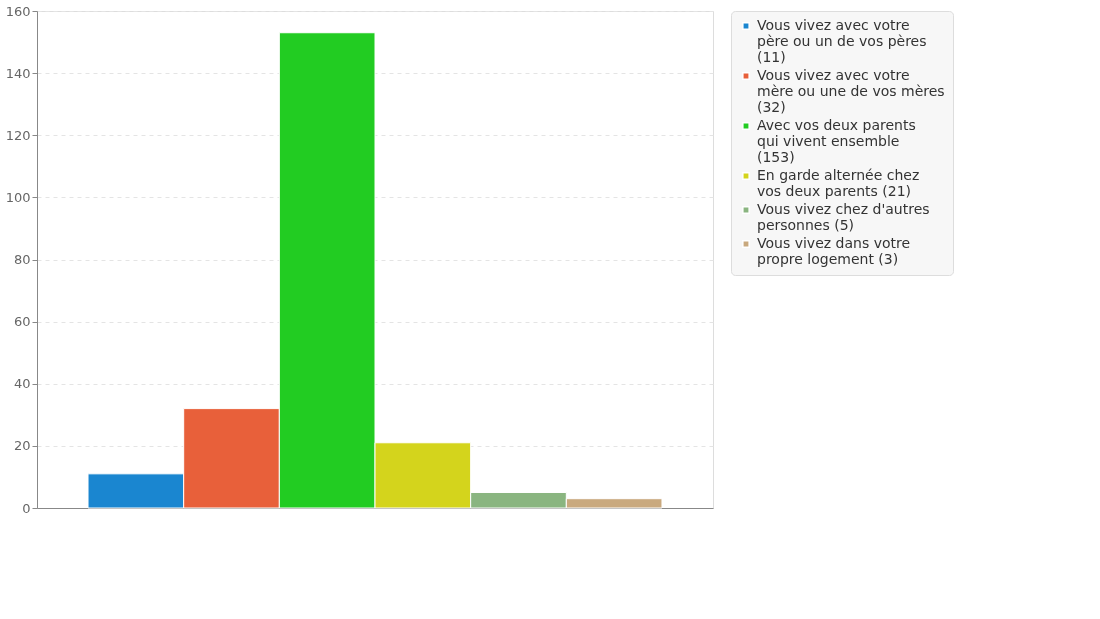 This screenshot has height=619, width=1100. What do you see at coordinates (836, 141) in the screenshot?
I see `legend-label: Avec vos deux parents qui vivent ensemble (153)` at bounding box center [836, 141].